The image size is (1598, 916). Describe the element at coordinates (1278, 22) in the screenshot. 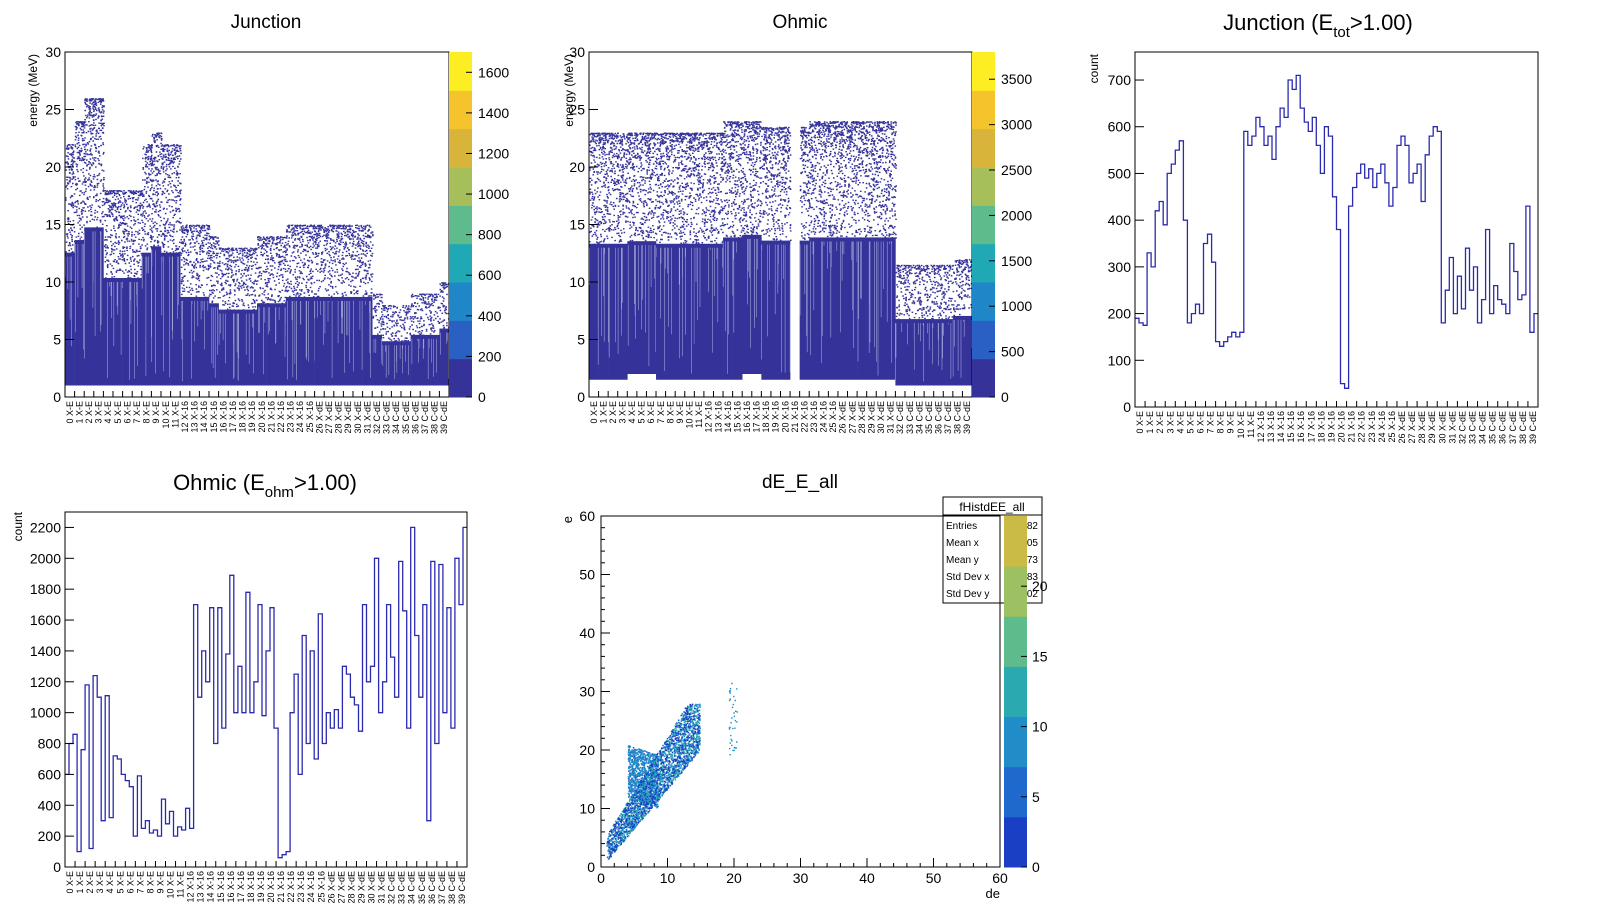

I see `junction-etot-title-main: Junction (E` at that location.